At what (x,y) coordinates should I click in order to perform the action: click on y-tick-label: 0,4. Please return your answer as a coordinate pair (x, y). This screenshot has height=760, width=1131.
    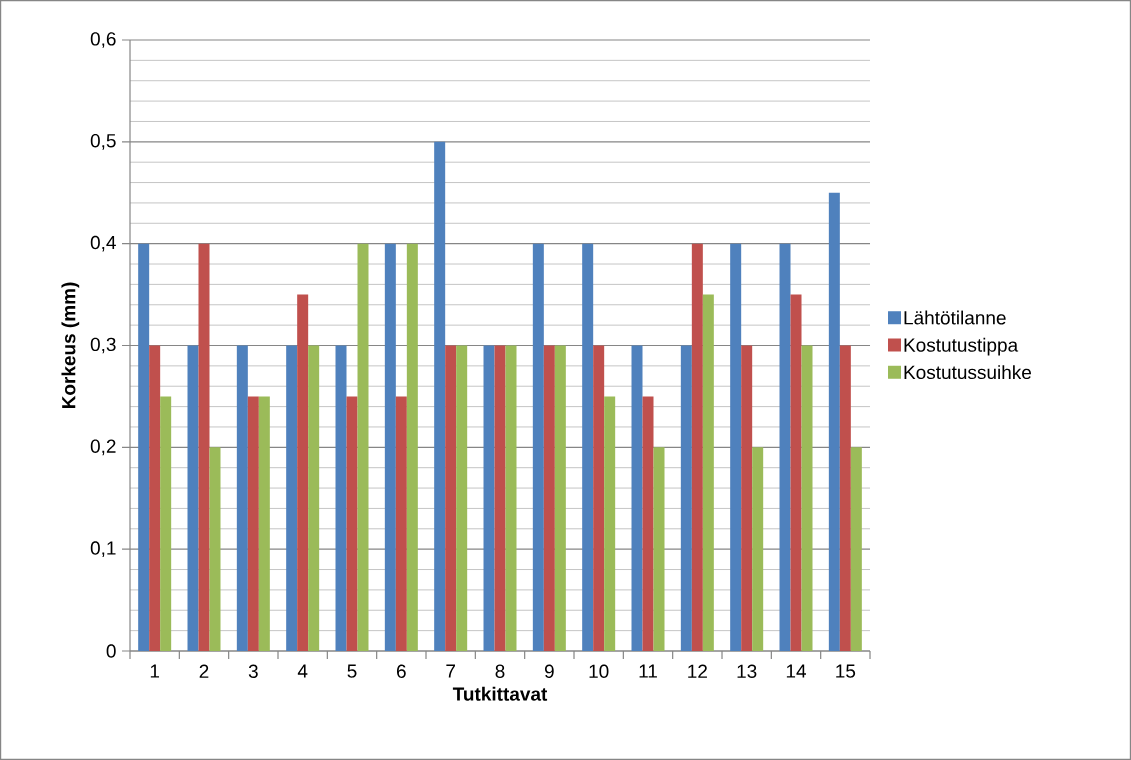
    Looking at the image, I should click on (103, 243).